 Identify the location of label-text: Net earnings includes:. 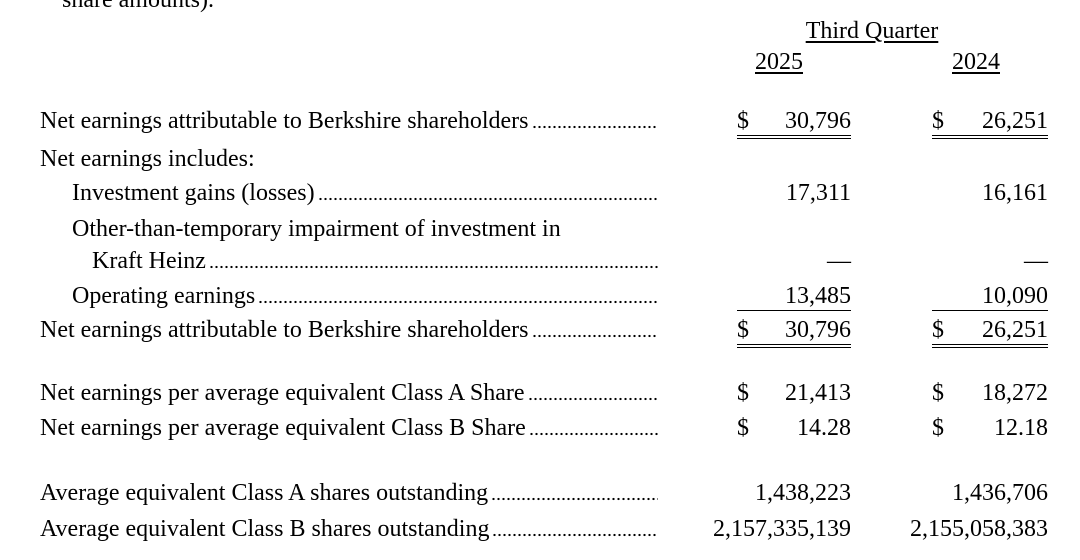
(147, 159).